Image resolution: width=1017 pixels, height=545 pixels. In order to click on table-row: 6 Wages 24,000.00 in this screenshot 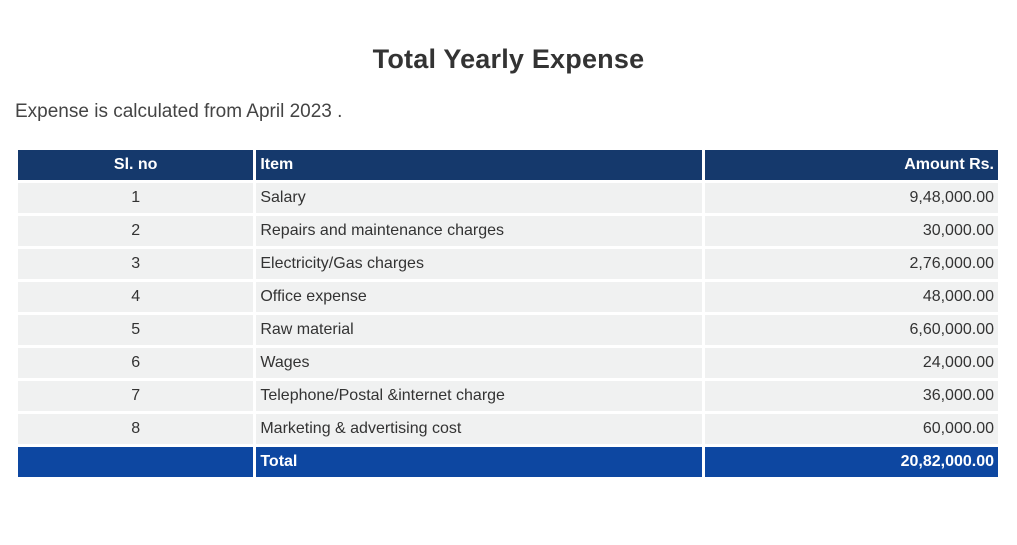, I will do `click(508, 363)`.